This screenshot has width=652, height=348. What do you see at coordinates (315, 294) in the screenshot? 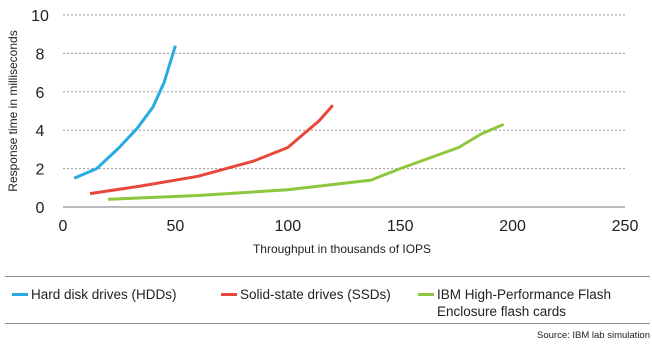
I see `legend-label-ssd: Solid-state drives (SSDs)` at bounding box center [315, 294].